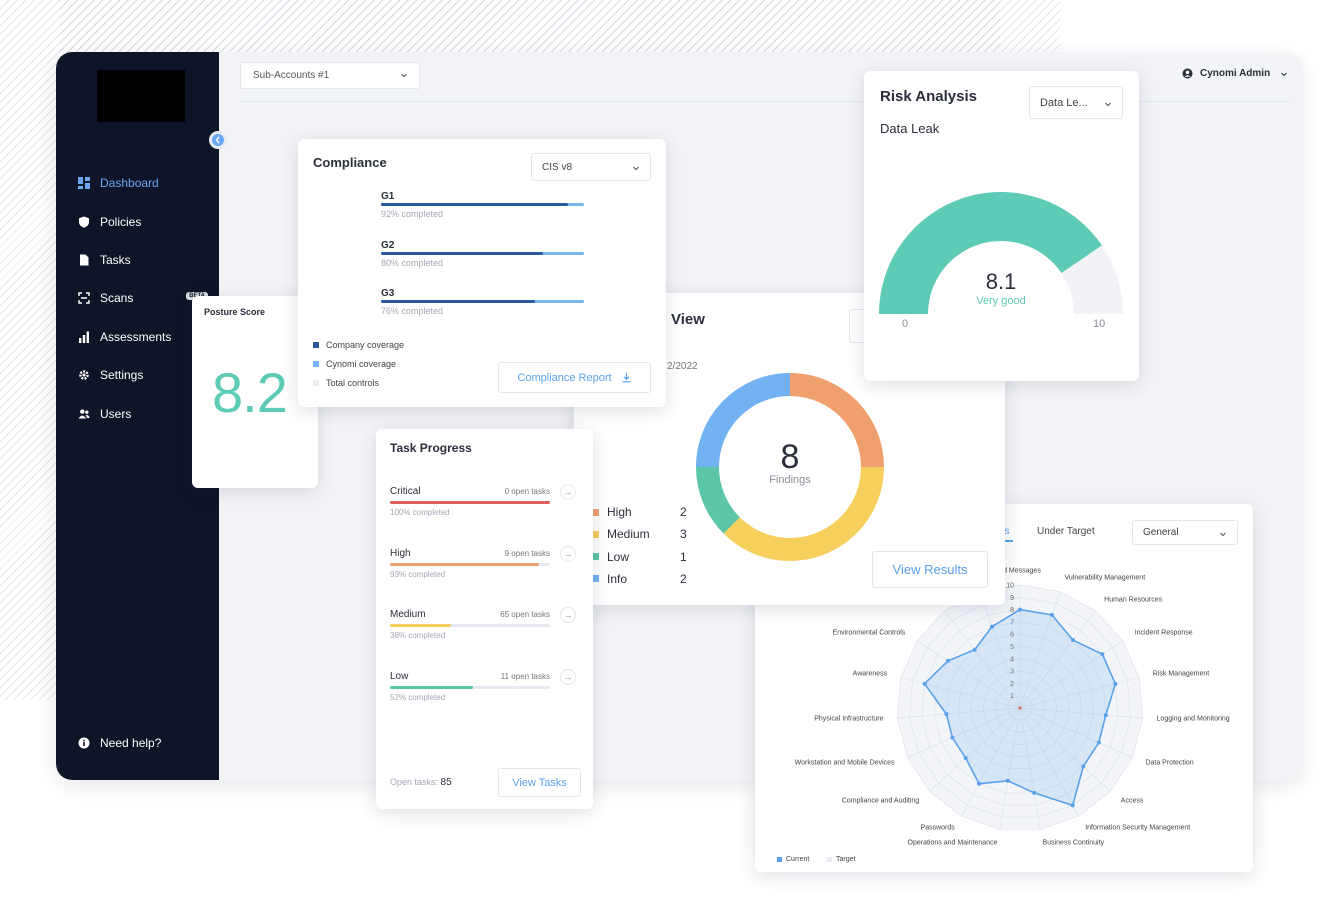  What do you see at coordinates (84, 743) in the screenshot?
I see `info-icon` at bounding box center [84, 743].